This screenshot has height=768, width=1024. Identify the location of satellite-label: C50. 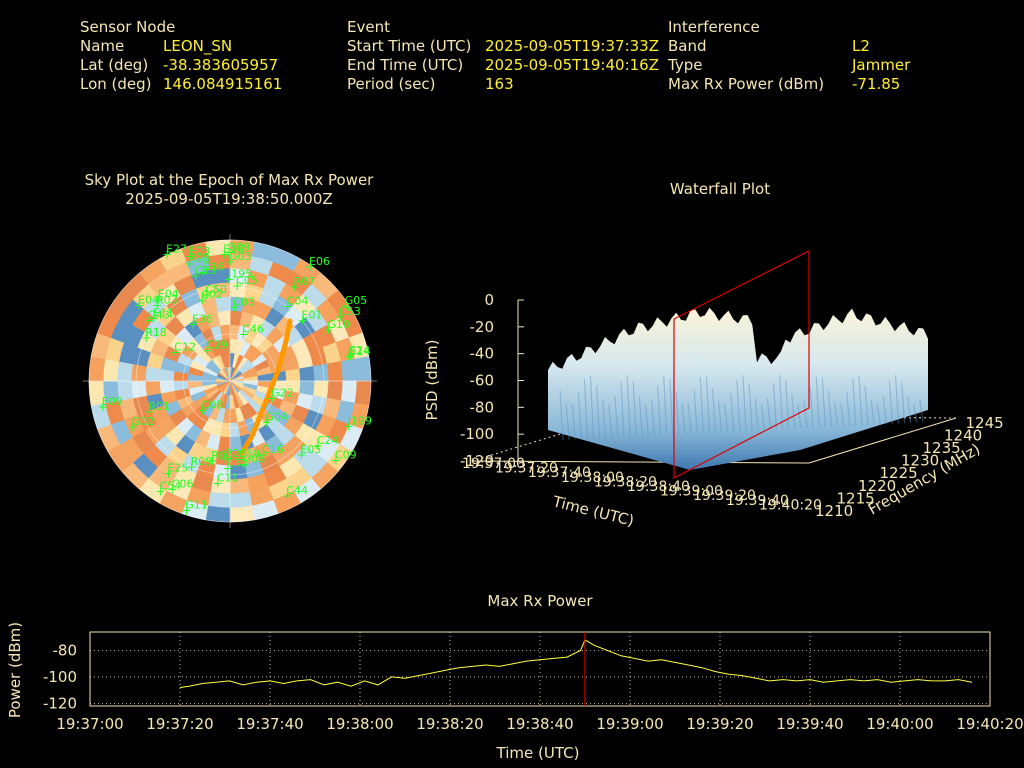
(216, 289).